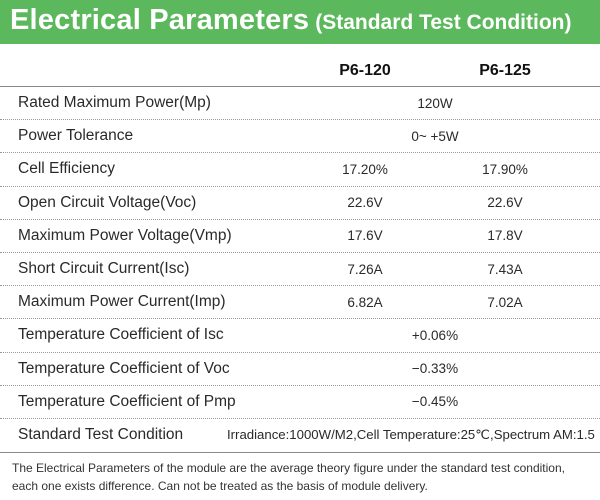 Image resolution: width=600 pixels, height=500 pixels. Describe the element at coordinates (435, 335) in the screenshot. I see `merged-value: +0.06%` at that location.